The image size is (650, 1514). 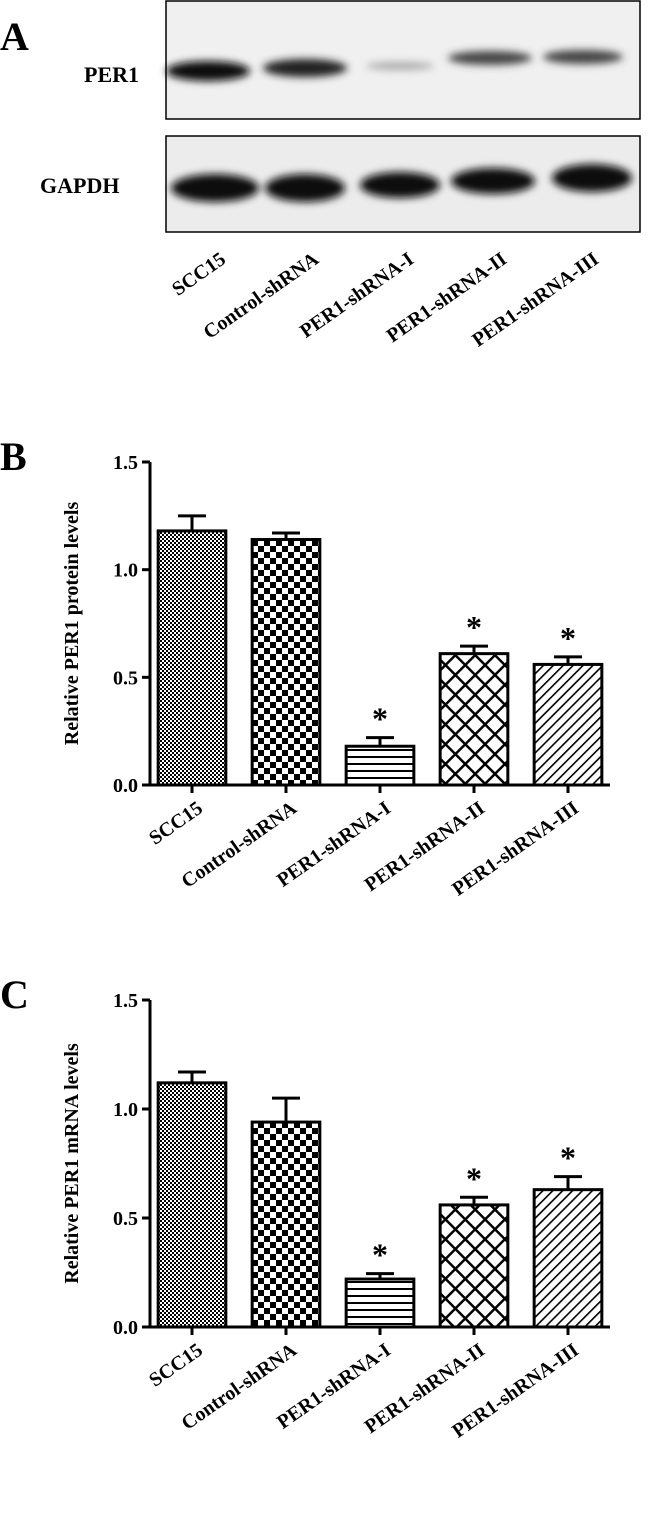 I want to click on panel-label: A, so click(x=14, y=36).